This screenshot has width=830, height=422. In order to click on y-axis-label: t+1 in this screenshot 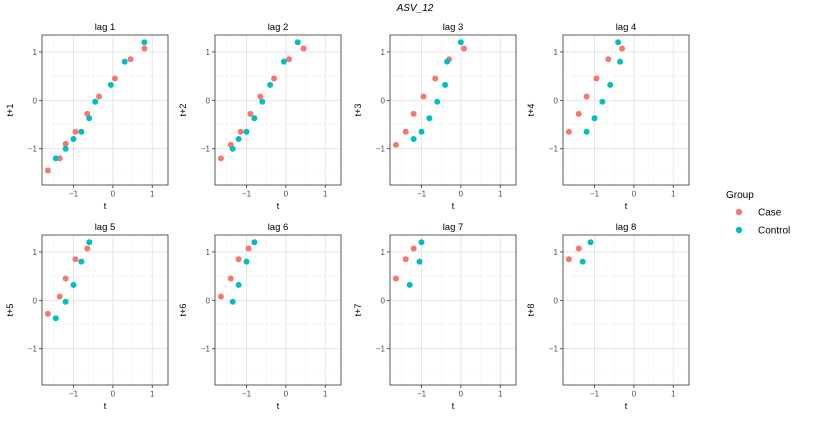, I will do `click(10, 110)`.